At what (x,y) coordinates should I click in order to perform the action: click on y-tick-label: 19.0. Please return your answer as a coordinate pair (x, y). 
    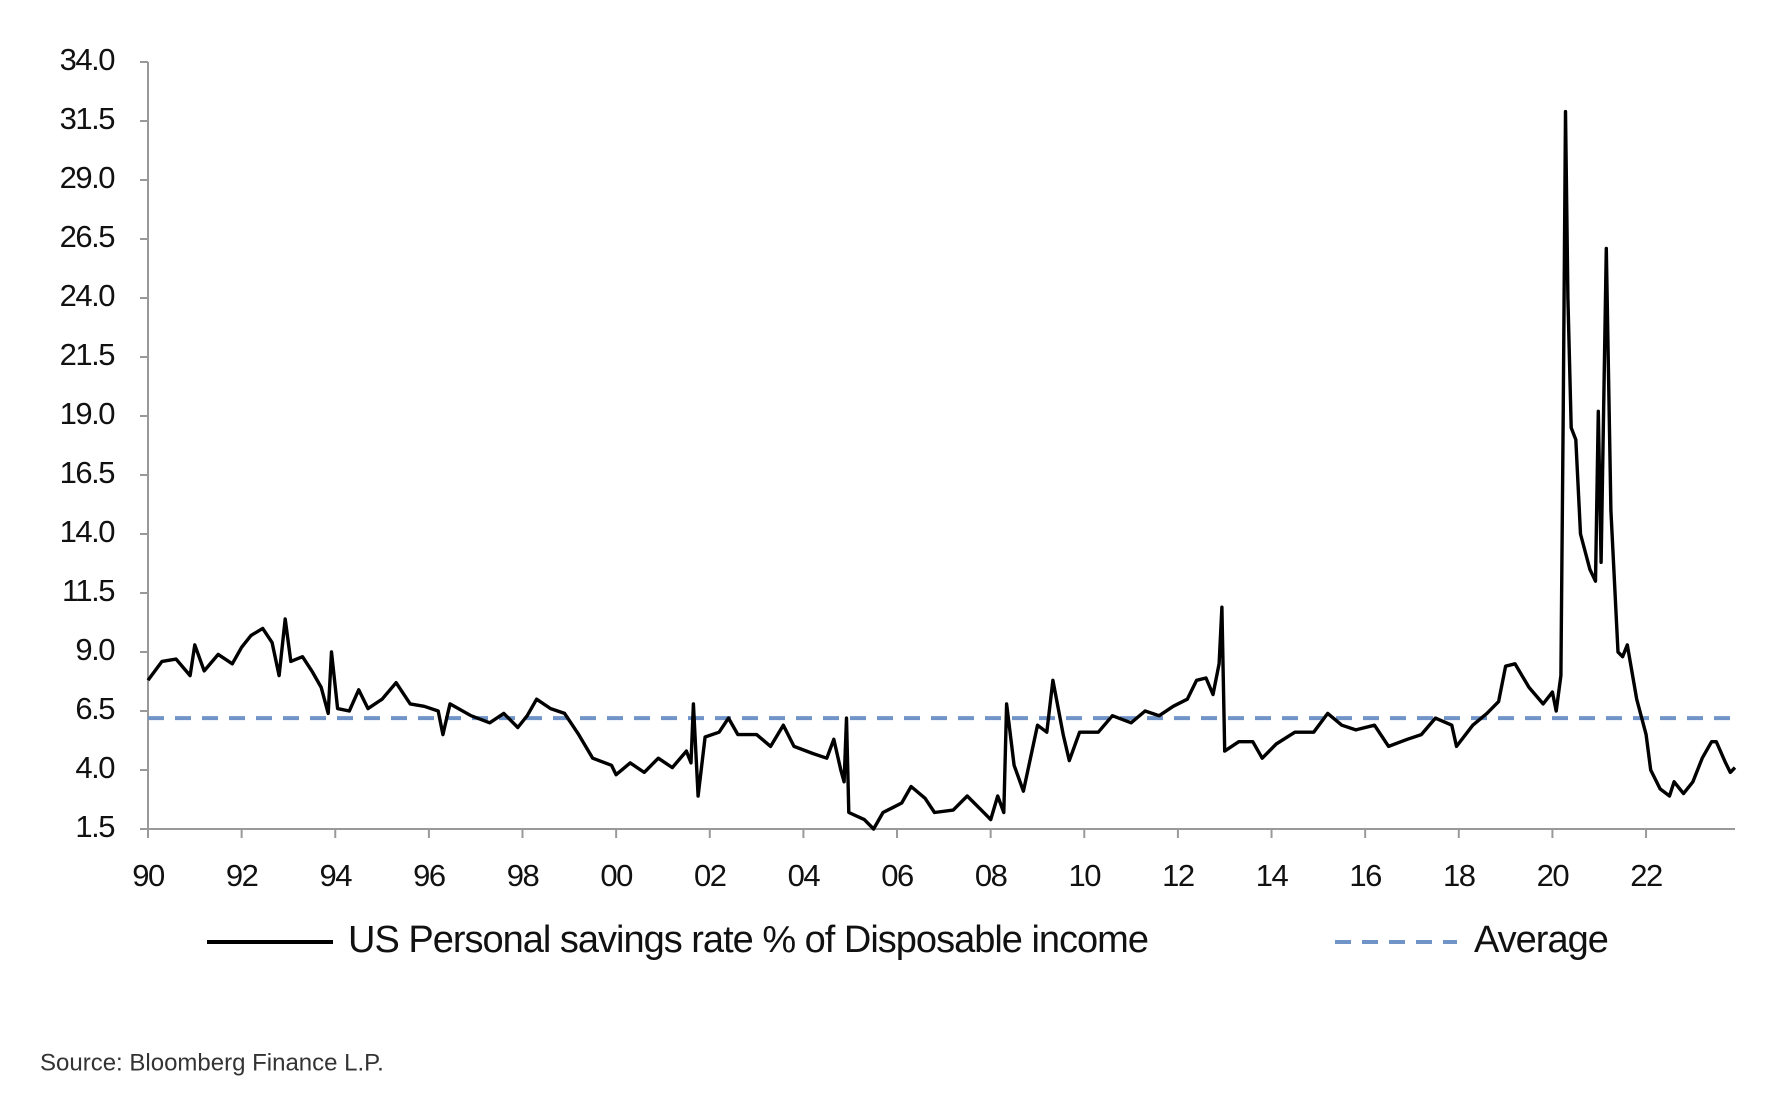
    Looking at the image, I should click on (88, 413).